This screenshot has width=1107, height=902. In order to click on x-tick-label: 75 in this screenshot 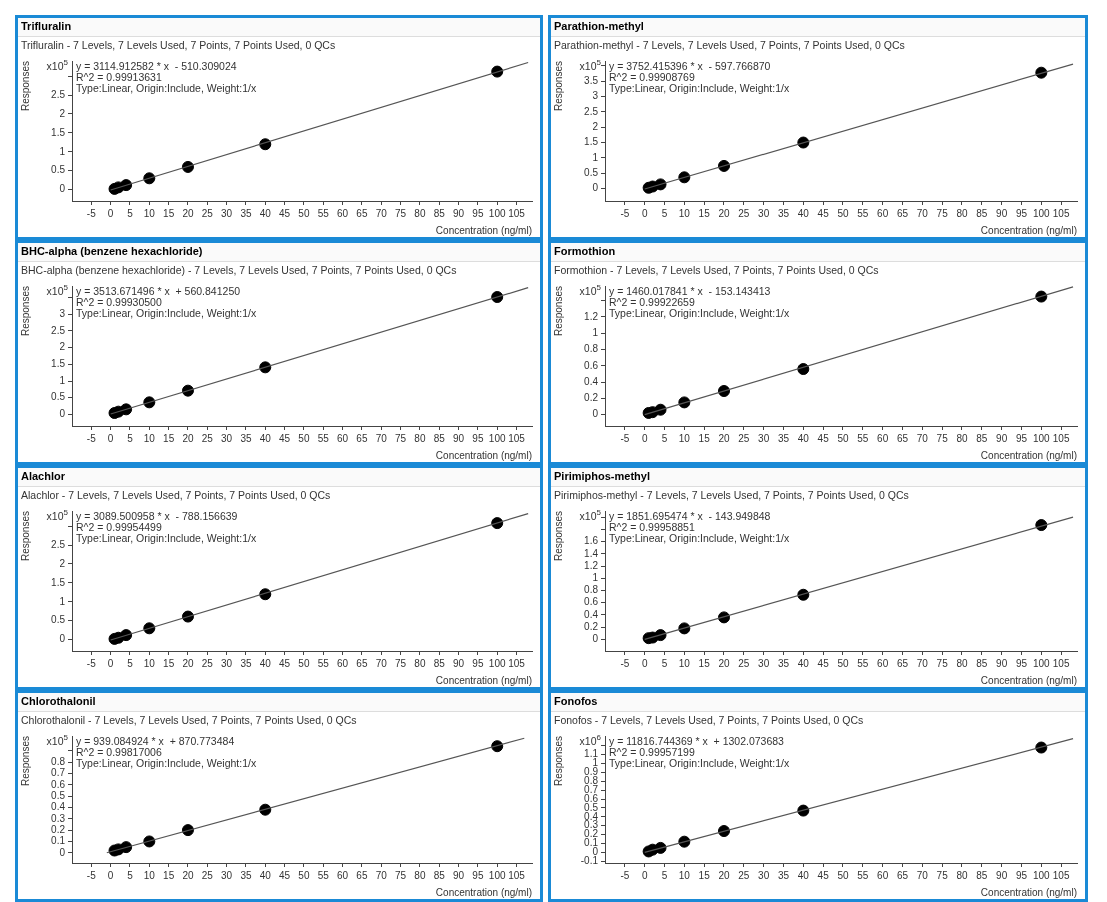, I will do `click(401, 213)`.